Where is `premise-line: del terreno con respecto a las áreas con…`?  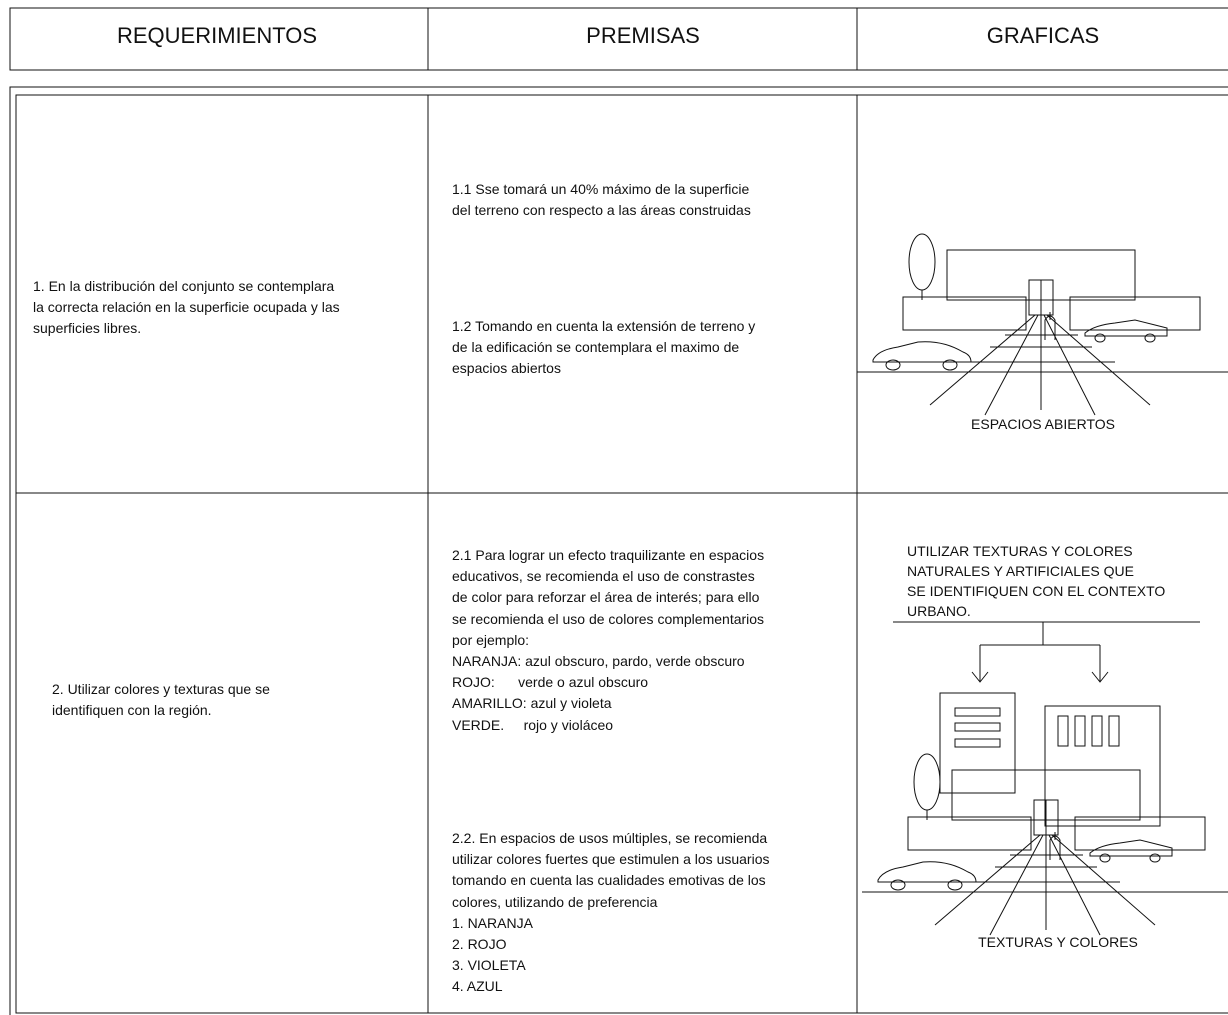 premise-line: del terreno con respecto a las áreas con… is located at coordinates (601, 210).